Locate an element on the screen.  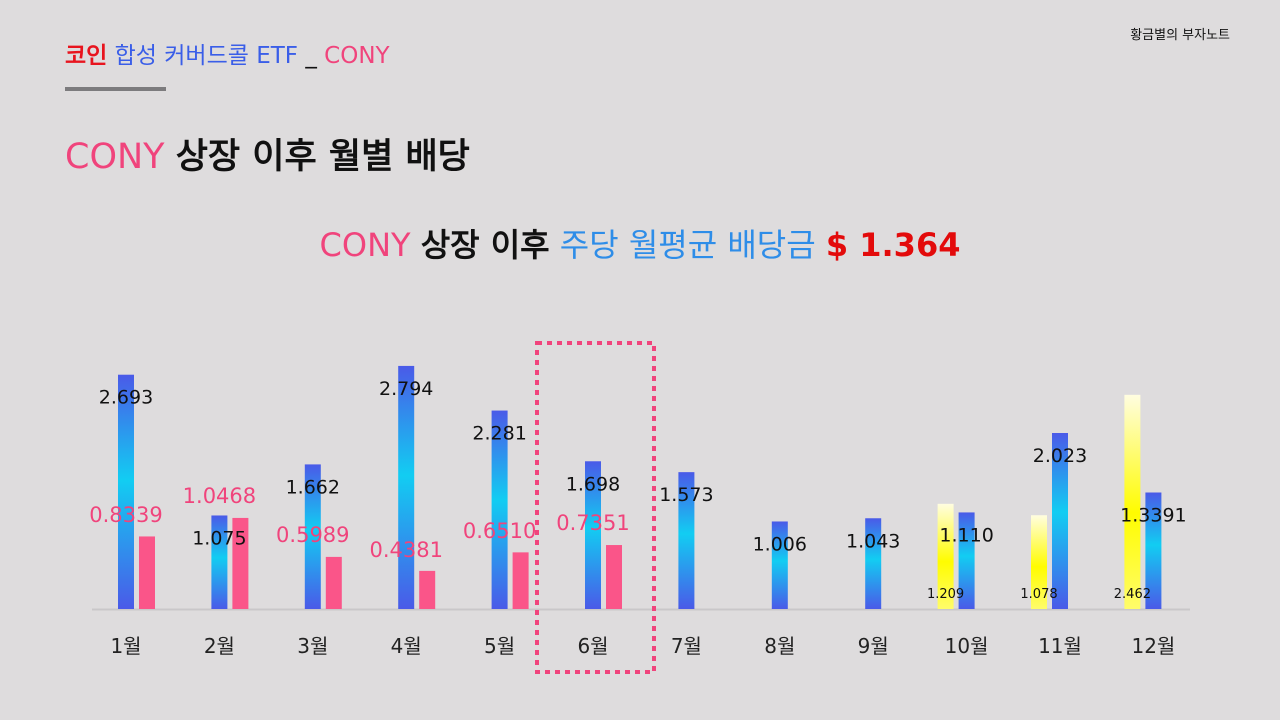
blue-data-label: 2.281 is located at coordinates (499, 434).